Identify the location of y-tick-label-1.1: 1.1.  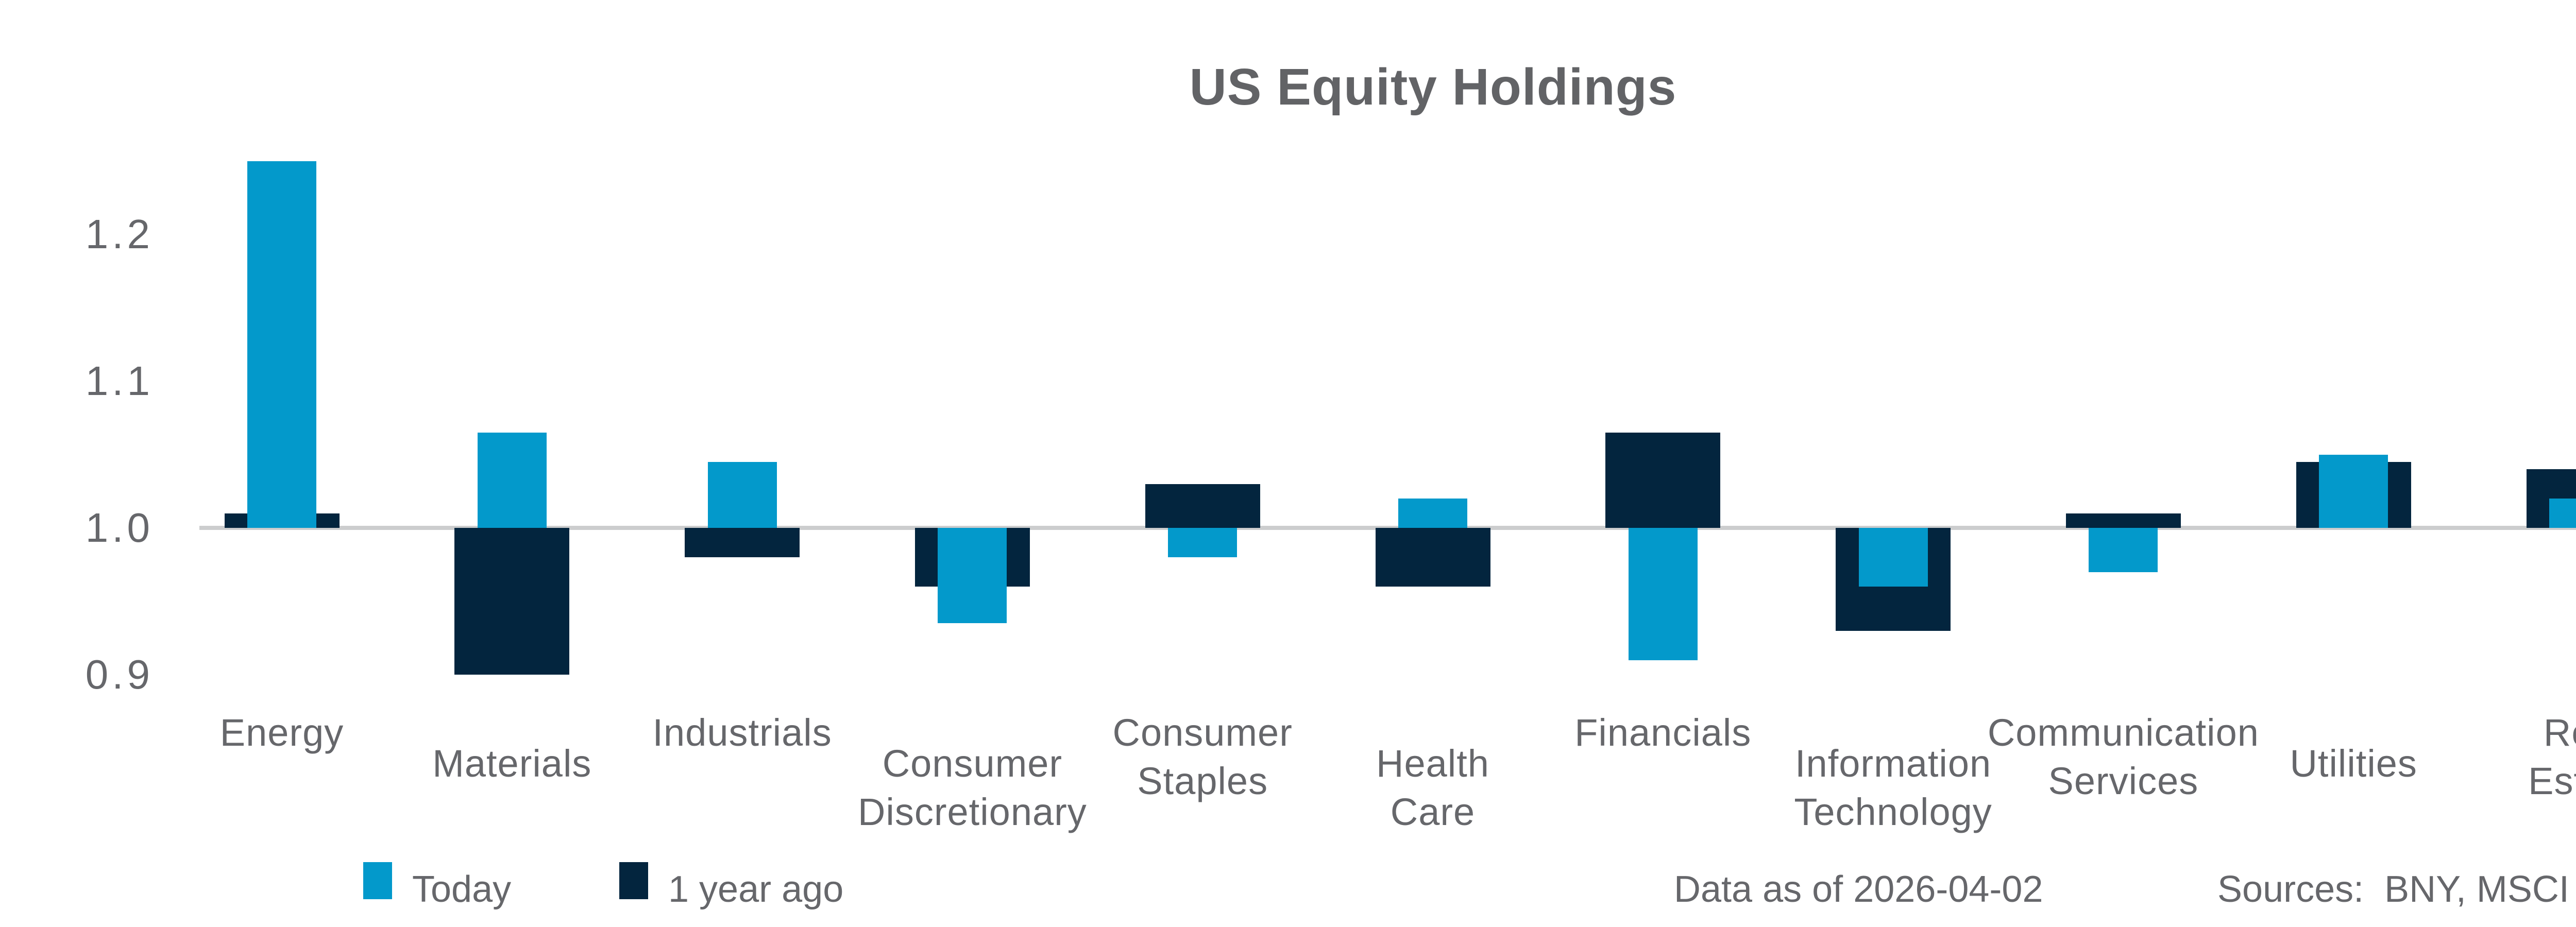
(119, 381).